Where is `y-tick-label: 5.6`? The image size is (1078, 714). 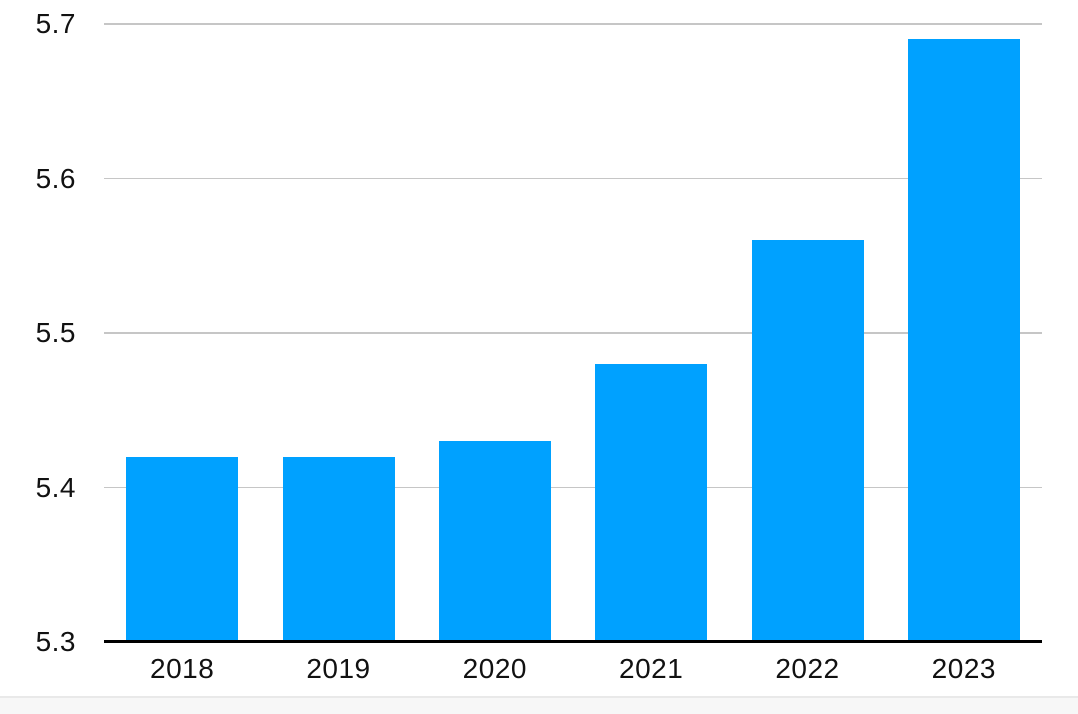 y-tick-label: 5.6 is located at coordinates (55, 178).